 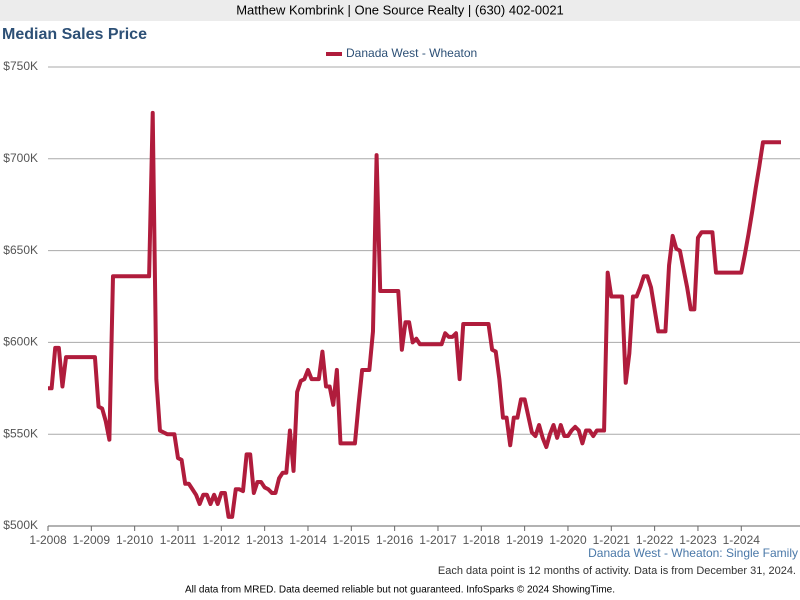 I want to click on y-tick-label: $650K, so click(x=20, y=250).